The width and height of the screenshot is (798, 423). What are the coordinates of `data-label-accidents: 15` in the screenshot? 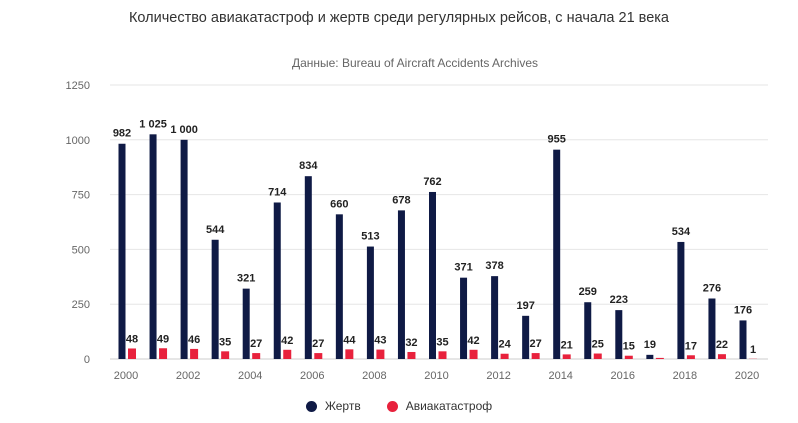 It's located at (629, 347).